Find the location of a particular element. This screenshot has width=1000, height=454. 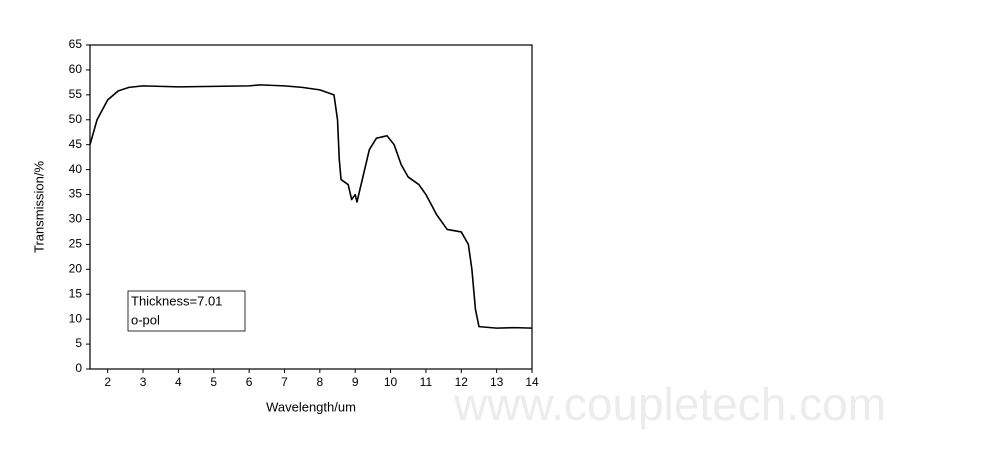

y-tick-label: 45 is located at coordinates (76, 144).